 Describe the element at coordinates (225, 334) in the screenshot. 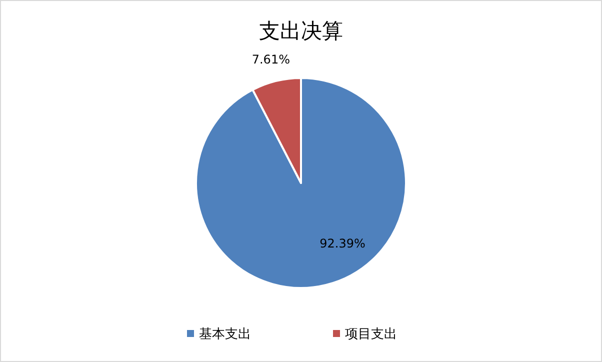

I see `legend-label: 基本支出` at that location.